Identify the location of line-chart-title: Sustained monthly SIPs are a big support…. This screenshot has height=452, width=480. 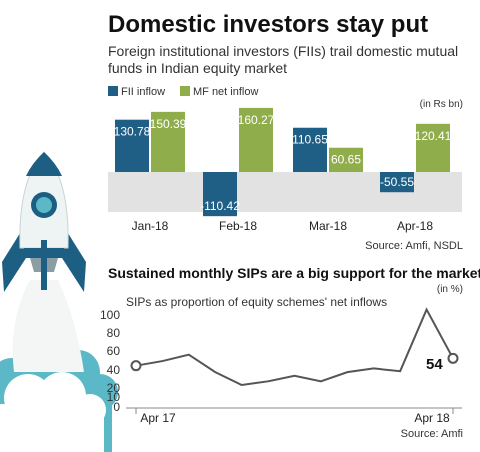
(294, 273).